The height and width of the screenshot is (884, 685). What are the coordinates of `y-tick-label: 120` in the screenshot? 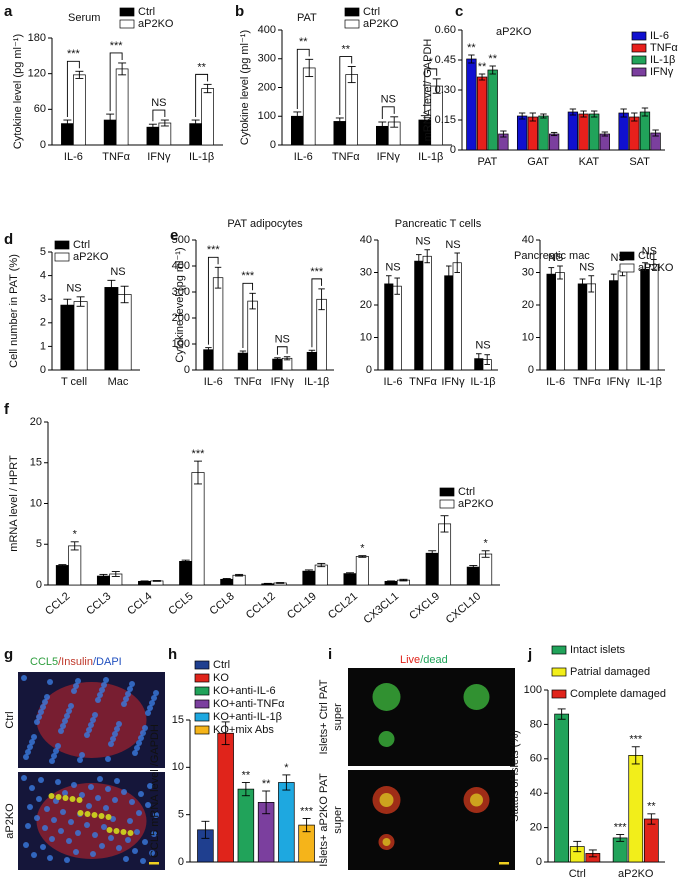 It's located at (37, 74).